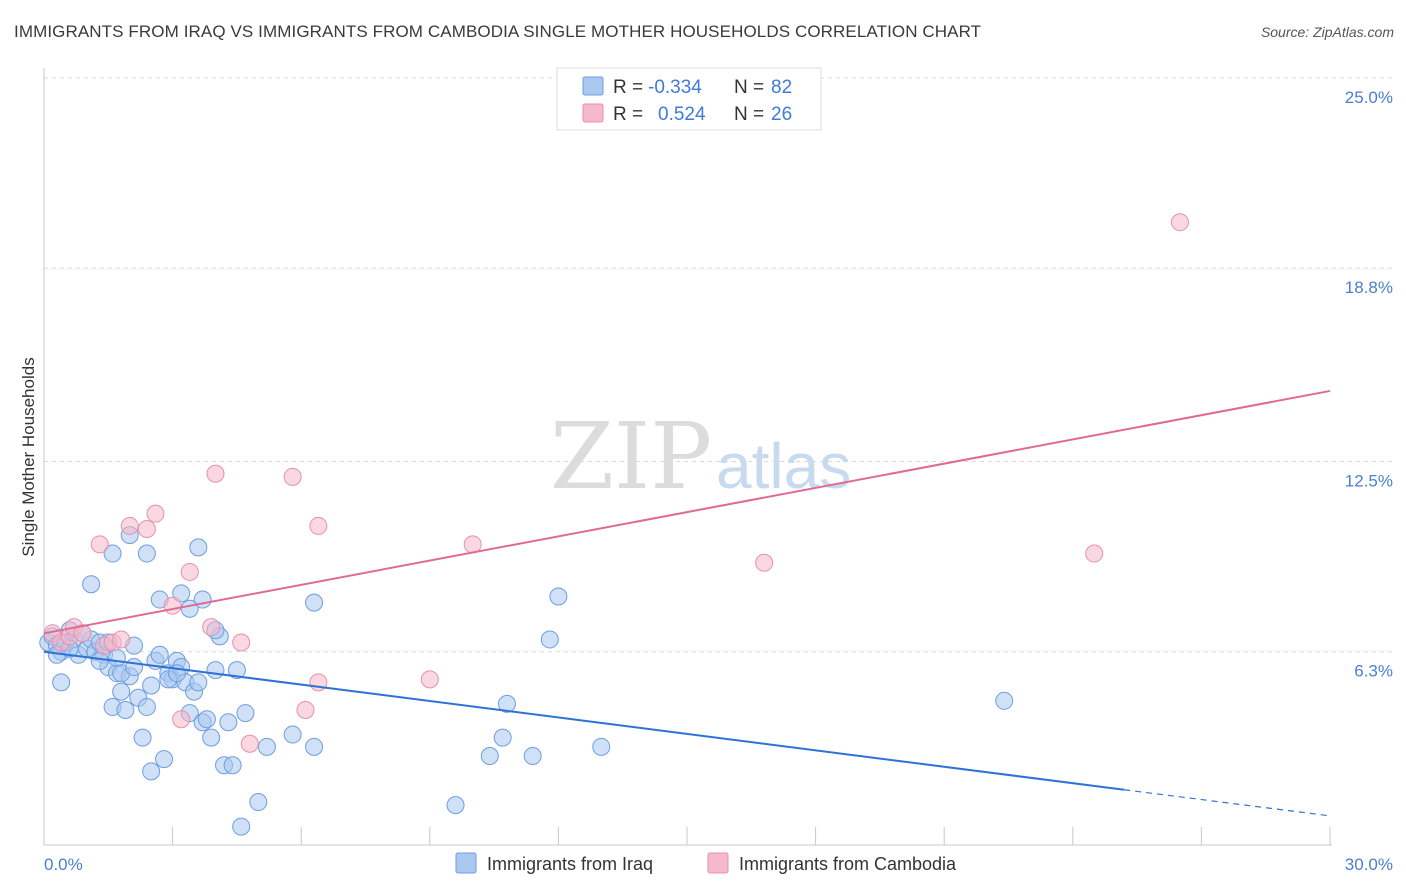  What do you see at coordinates (628, 87) in the screenshot?
I see `legend-r-label-iraq: R =` at bounding box center [628, 87].